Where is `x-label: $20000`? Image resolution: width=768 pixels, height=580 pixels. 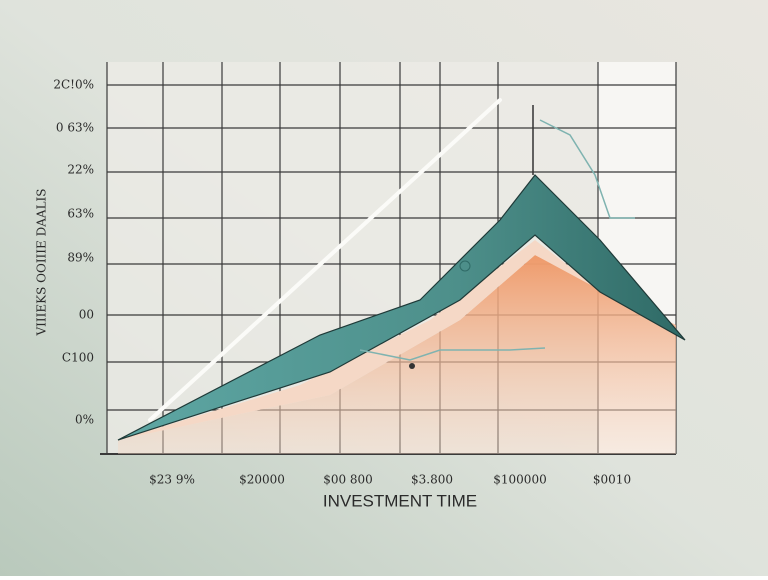 x-label: $20000 is located at coordinates (262, 480).